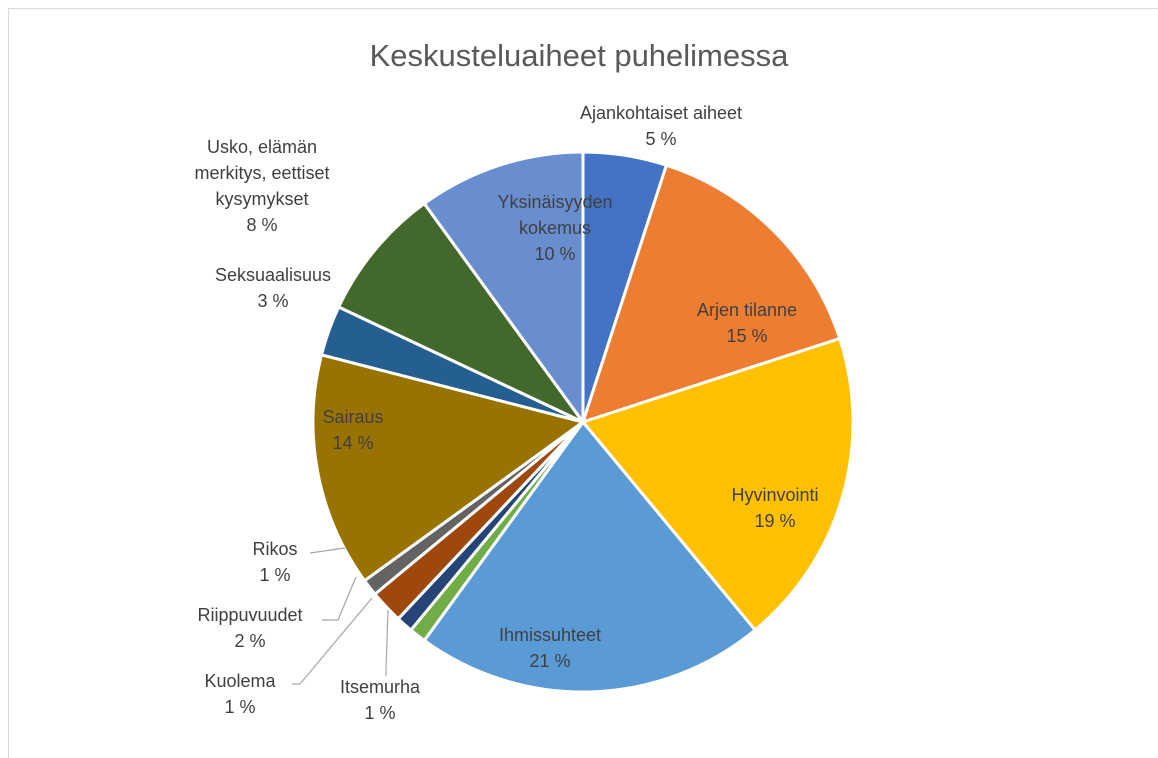 This screenshot has height=758, width=1158. Describe the element at coordinates (275, 549) in the screenshot. I see `label-name: Rikos` at that location.